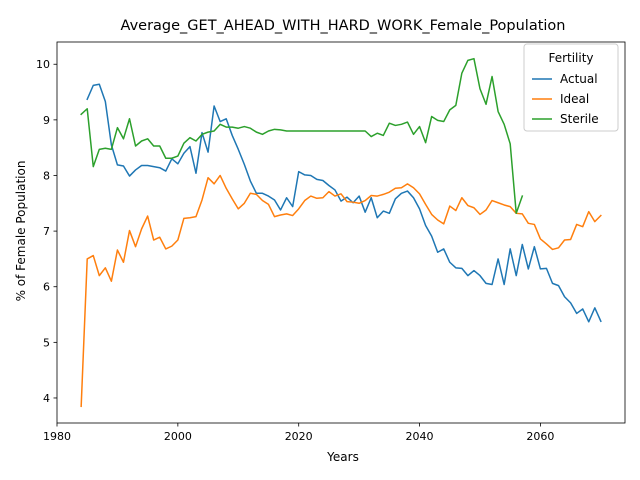 The width and height of the screenshot is (640, 480). Describe the element at coordinates (299, 436) in the screenshot. I see `x-tick-label: 2020` at that location.